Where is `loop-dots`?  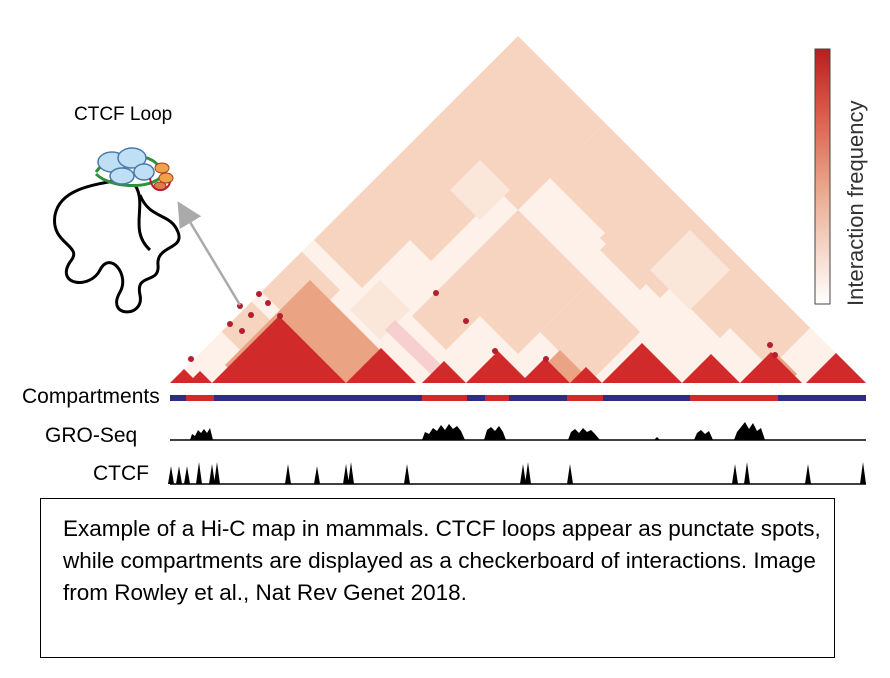
loop-dots is located at coordinates (483, 326).